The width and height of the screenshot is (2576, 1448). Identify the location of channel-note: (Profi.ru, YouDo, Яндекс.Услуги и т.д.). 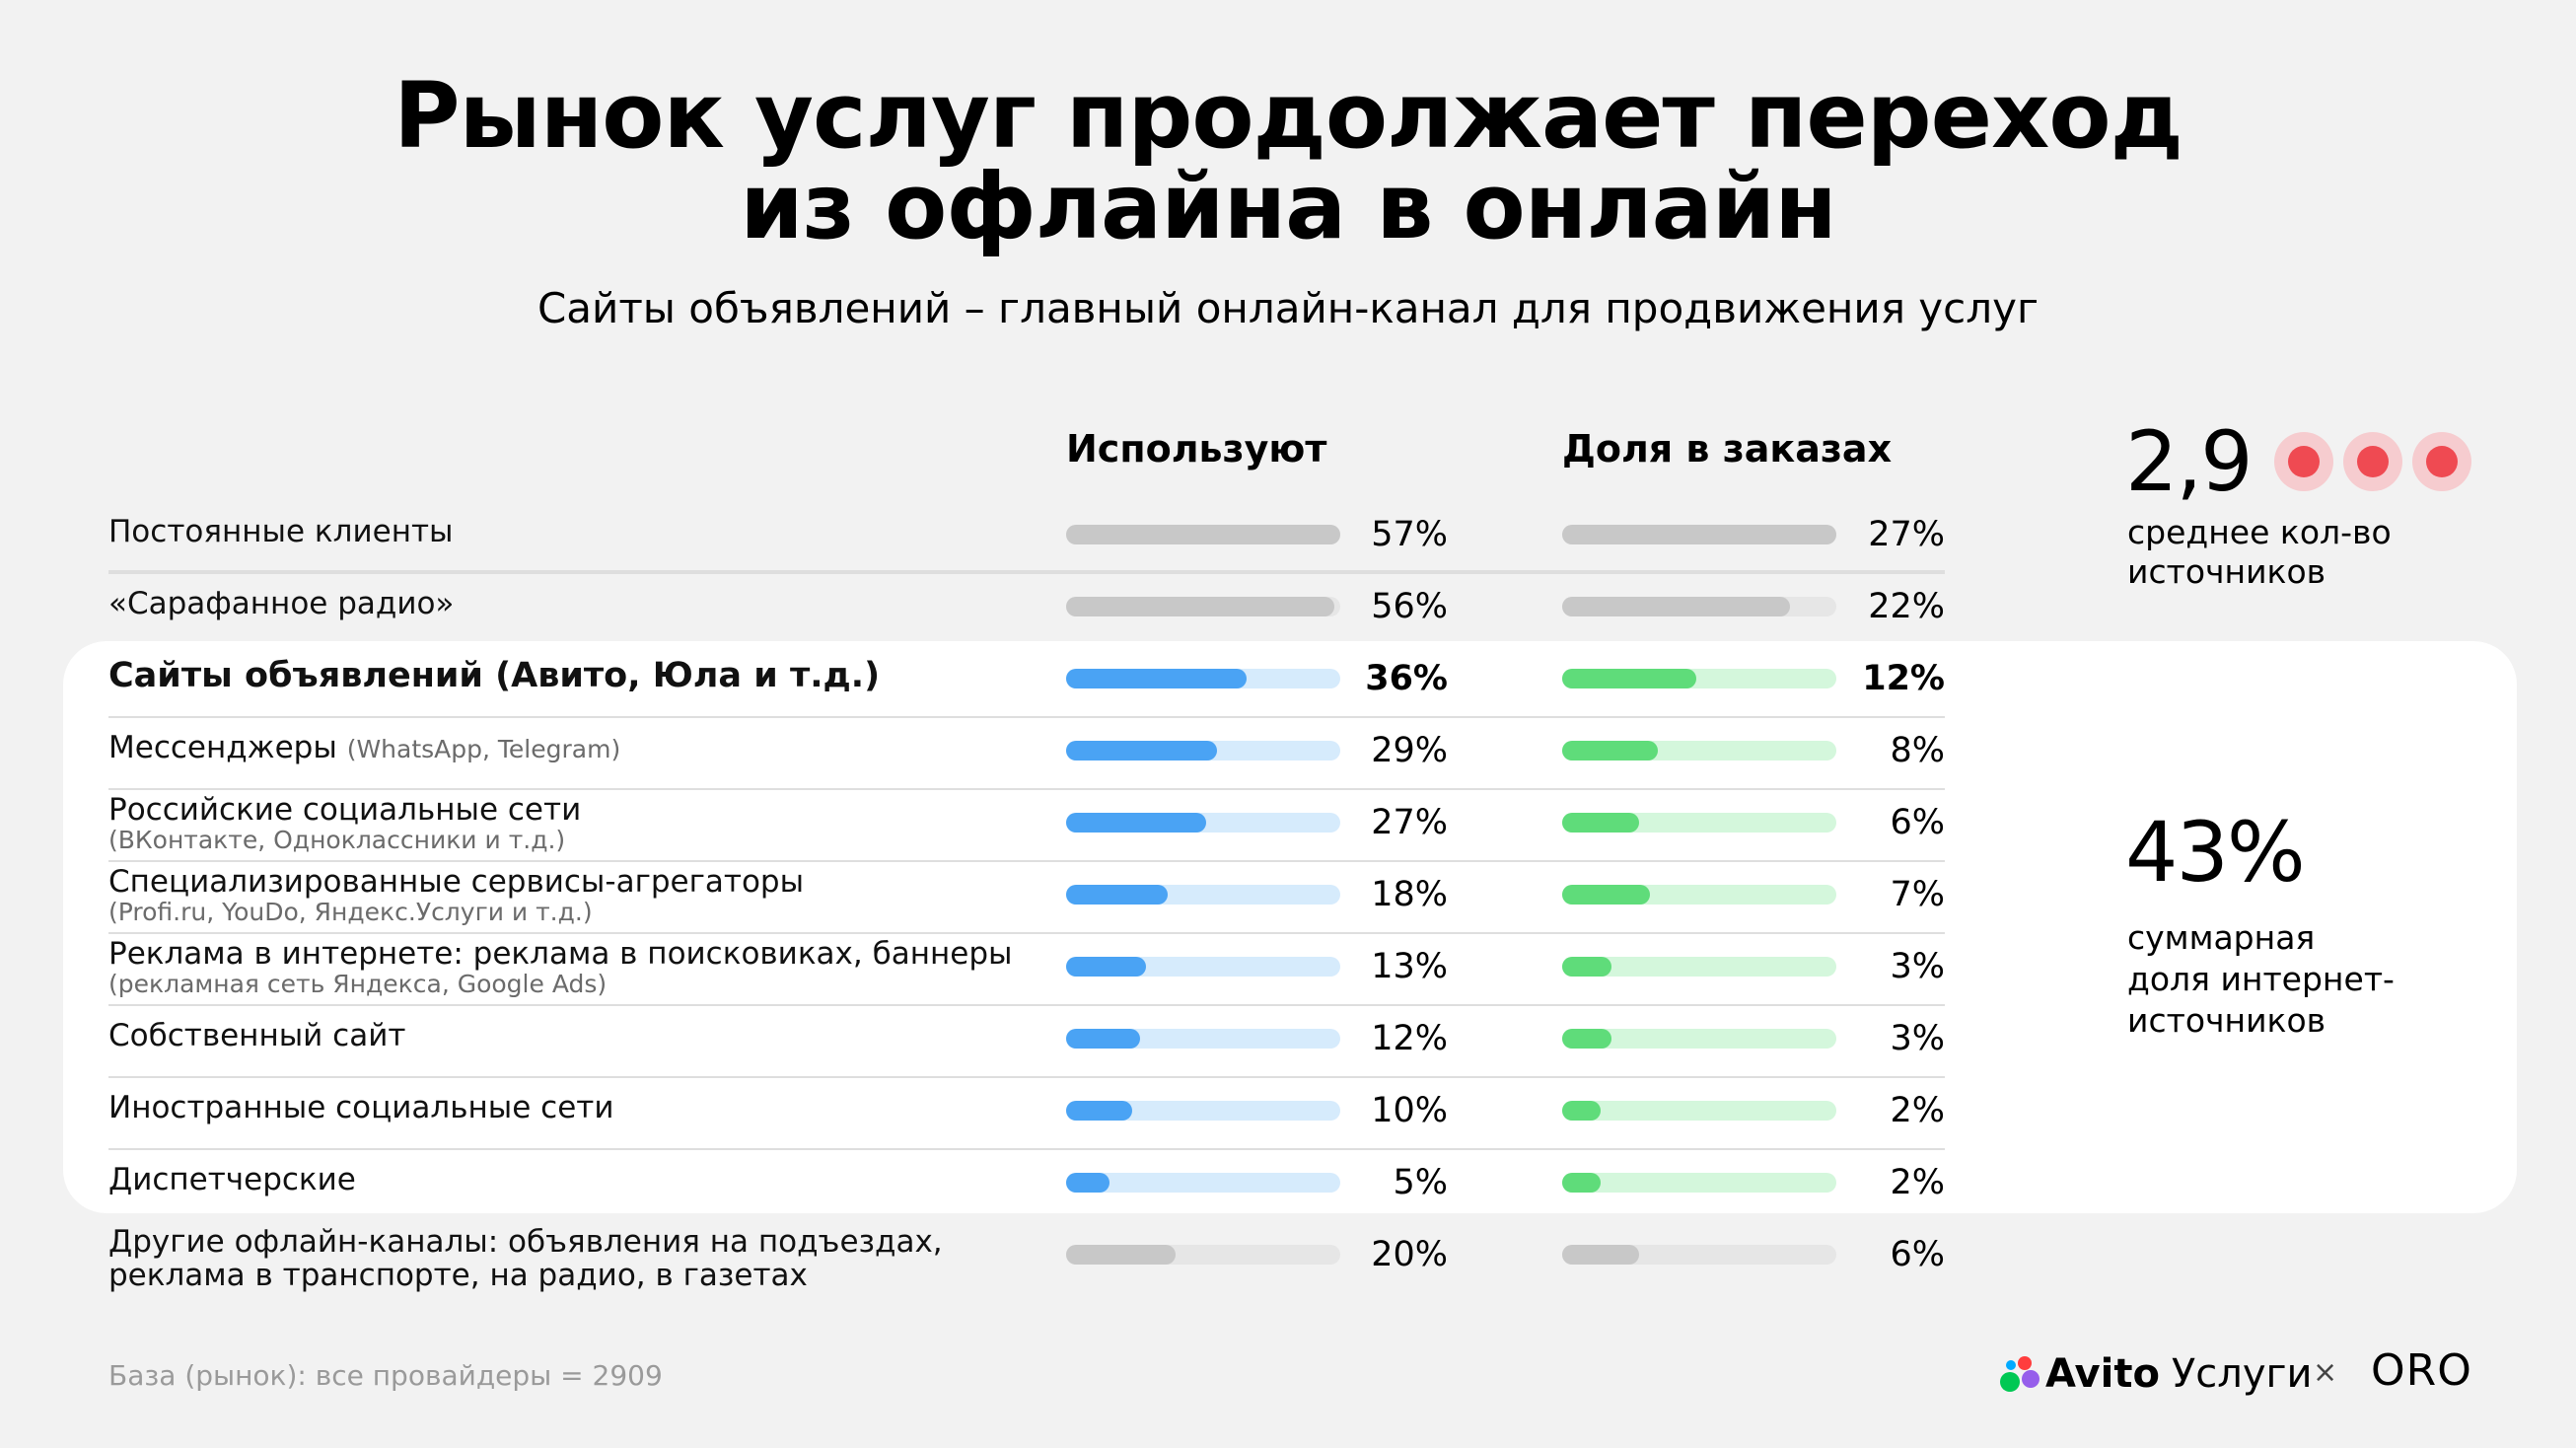
(351, 912).